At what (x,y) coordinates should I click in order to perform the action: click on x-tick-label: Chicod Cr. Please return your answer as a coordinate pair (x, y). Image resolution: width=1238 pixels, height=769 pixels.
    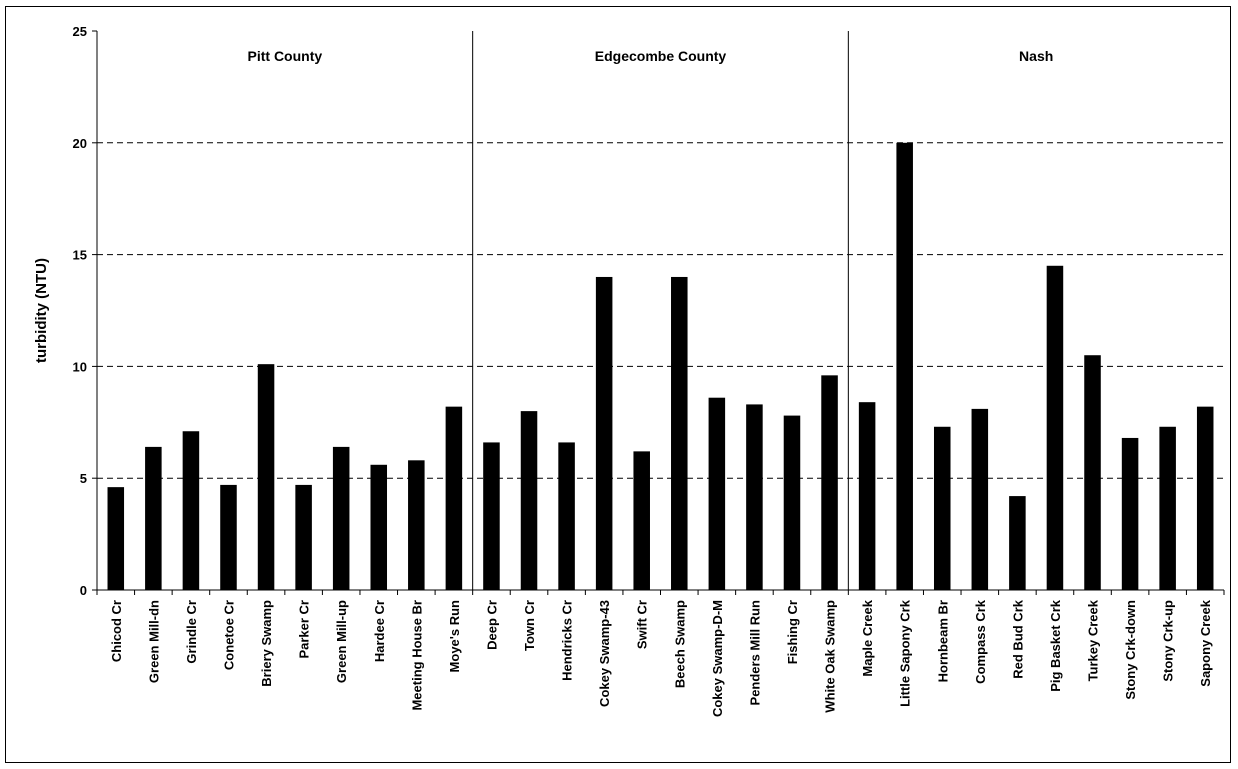
    Looking at the image, I should click on (116, 631).